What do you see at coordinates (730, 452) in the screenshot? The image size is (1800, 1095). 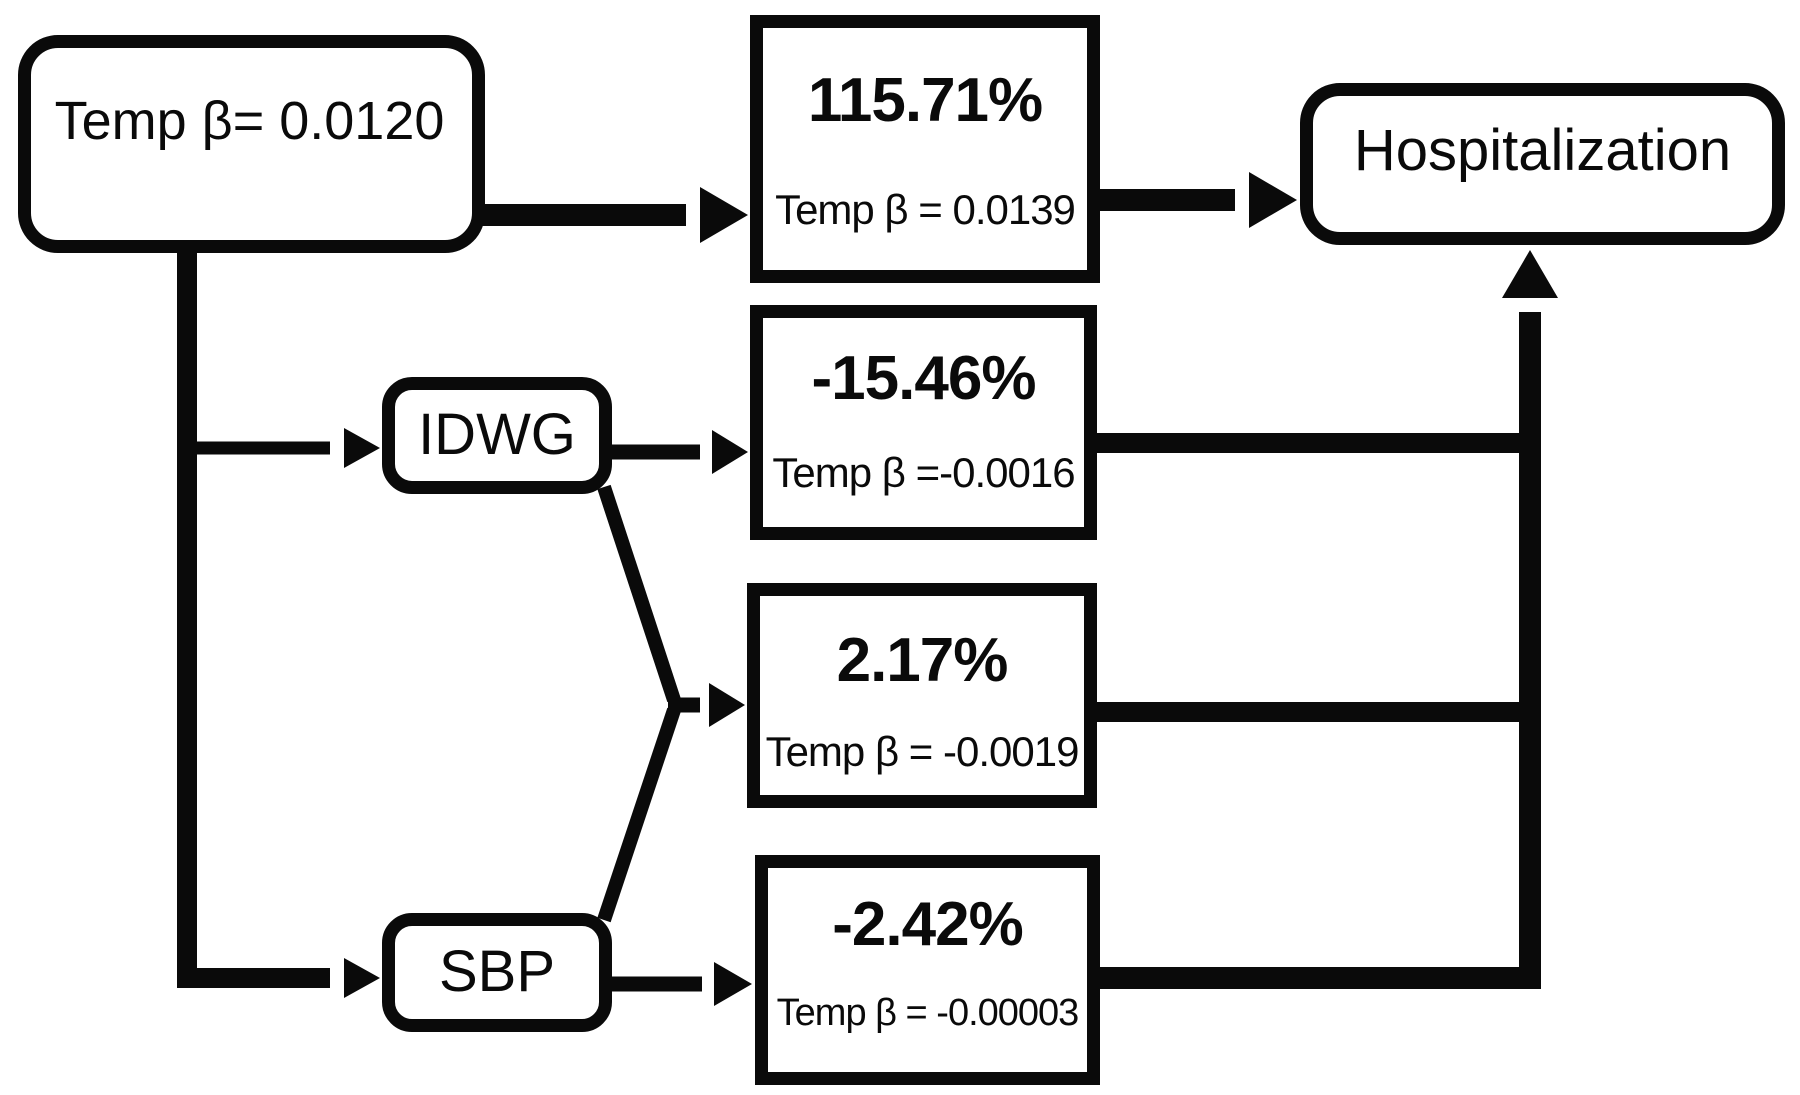 I see `arrowhead-idwg-effect` at bounding box center [730, 452].